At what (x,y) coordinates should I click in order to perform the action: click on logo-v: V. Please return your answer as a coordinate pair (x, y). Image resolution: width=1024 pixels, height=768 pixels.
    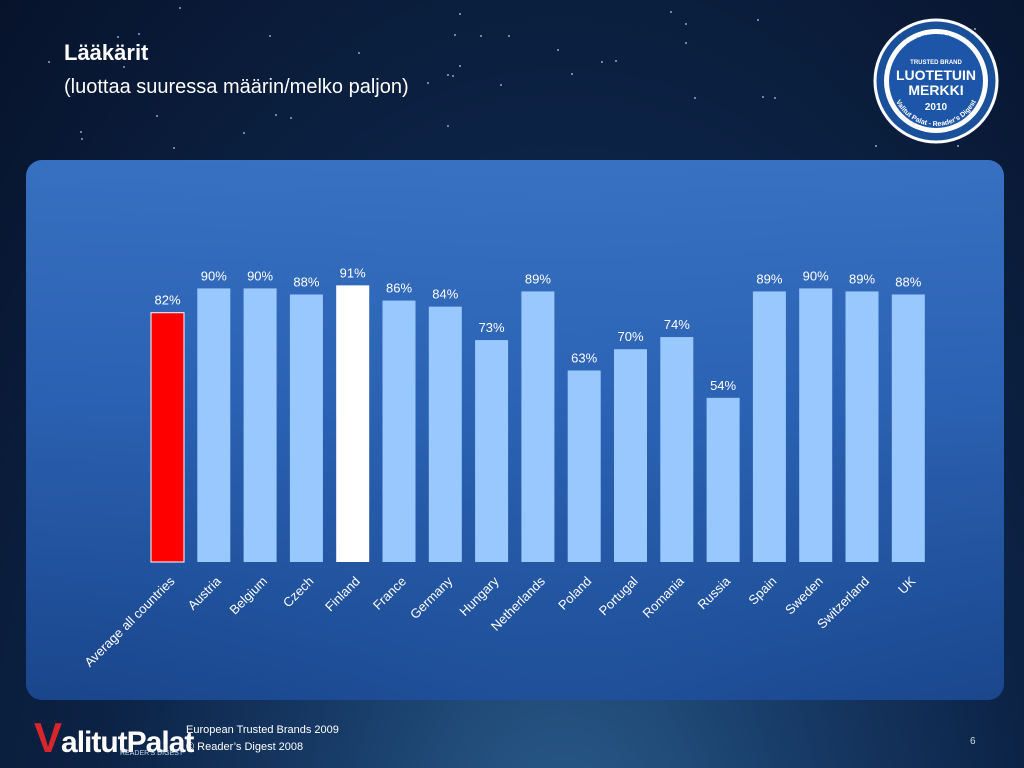
    Looking at the image, I should click on (48, 737).